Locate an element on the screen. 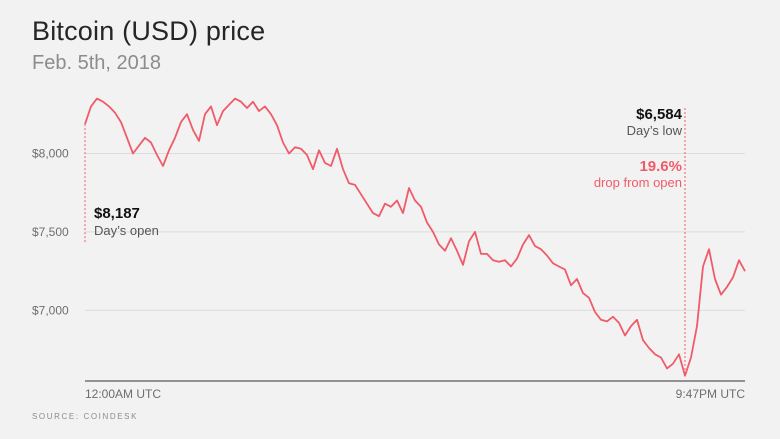 The image size is (780, 439). drop-percent-label: drop from open is located at coordinates (638, 182).